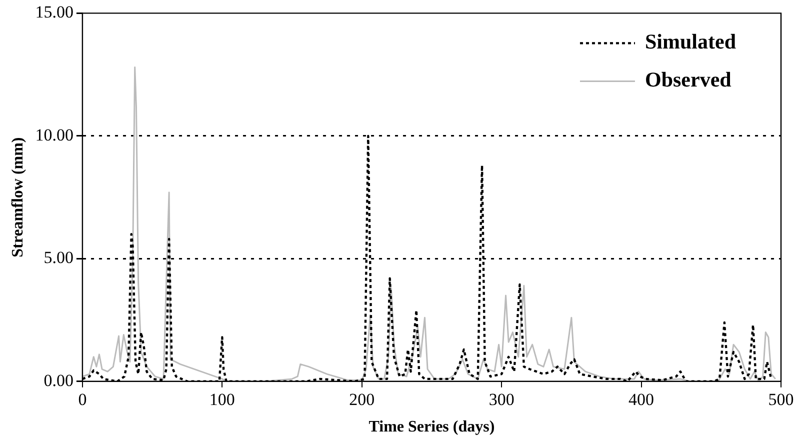  Describe the element at coordinates (688, 80) in the screenshot. I see `legend-label: Observed` at that location.